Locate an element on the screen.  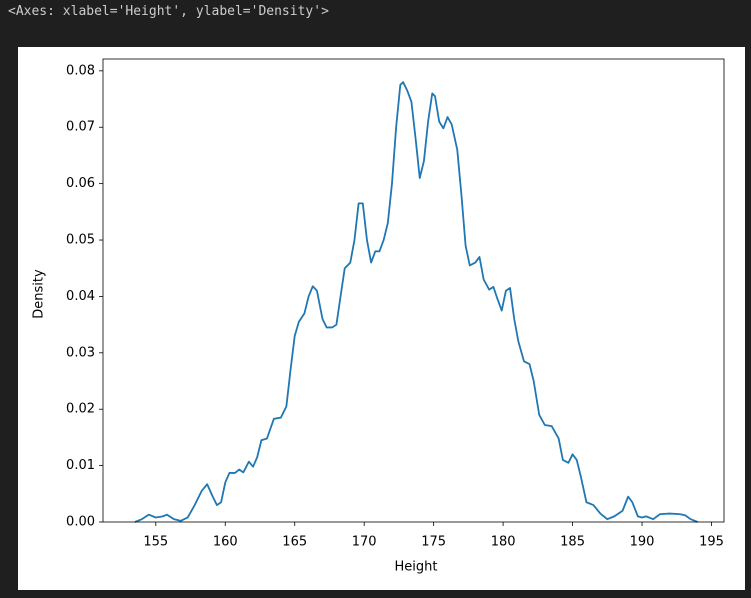
y-tick-label: 0.08 is located at coordinates (80, 70).